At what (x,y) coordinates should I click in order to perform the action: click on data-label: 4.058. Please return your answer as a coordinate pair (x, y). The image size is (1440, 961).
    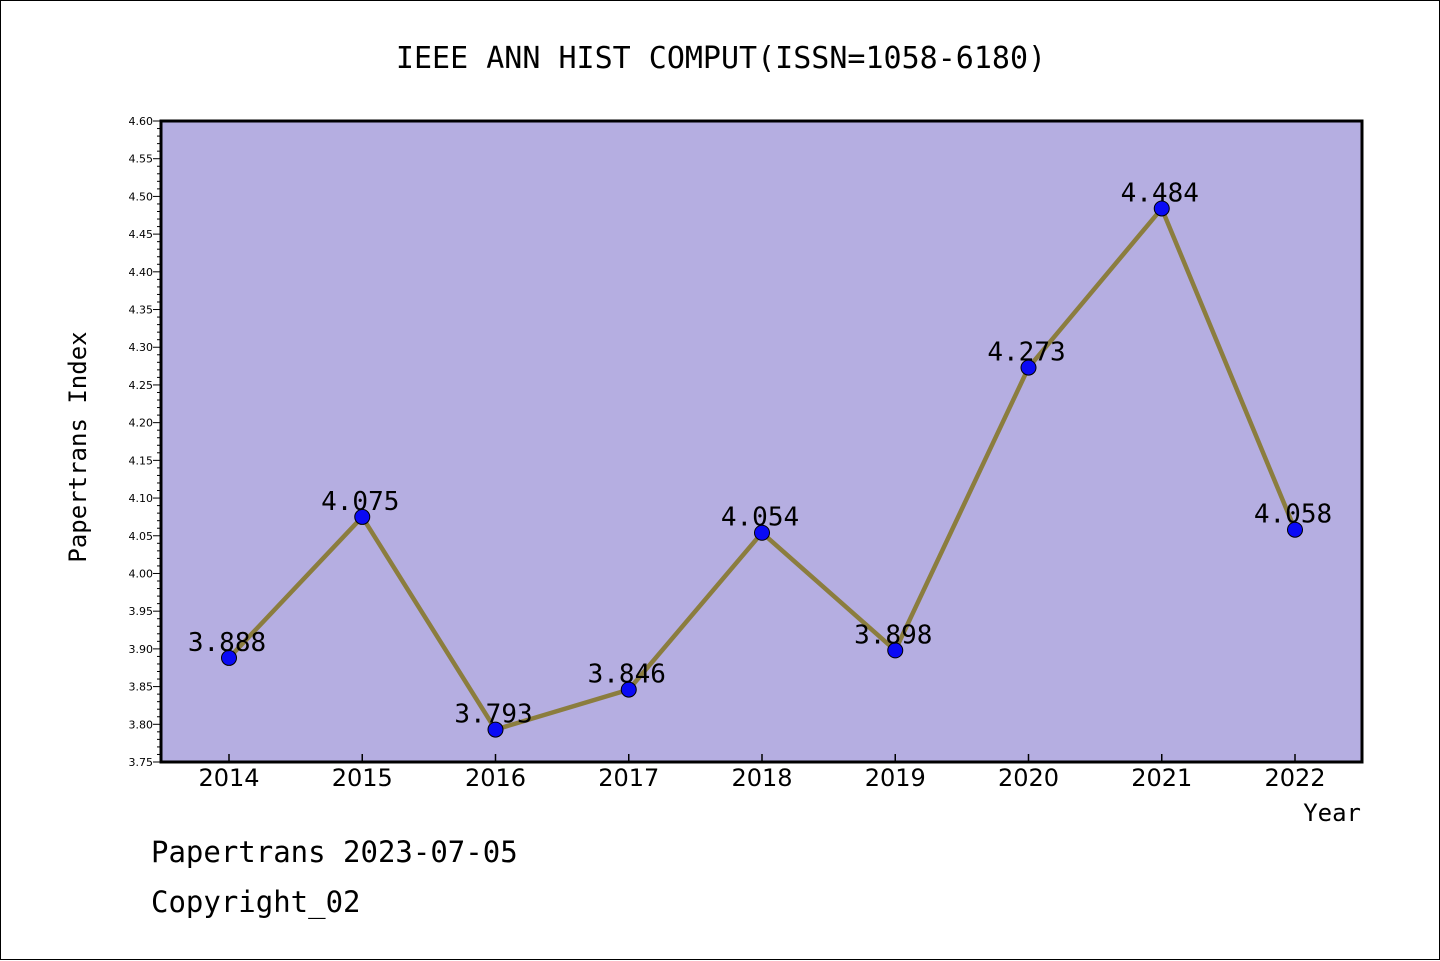
    Looking at the image, I should click on (1293, 515).